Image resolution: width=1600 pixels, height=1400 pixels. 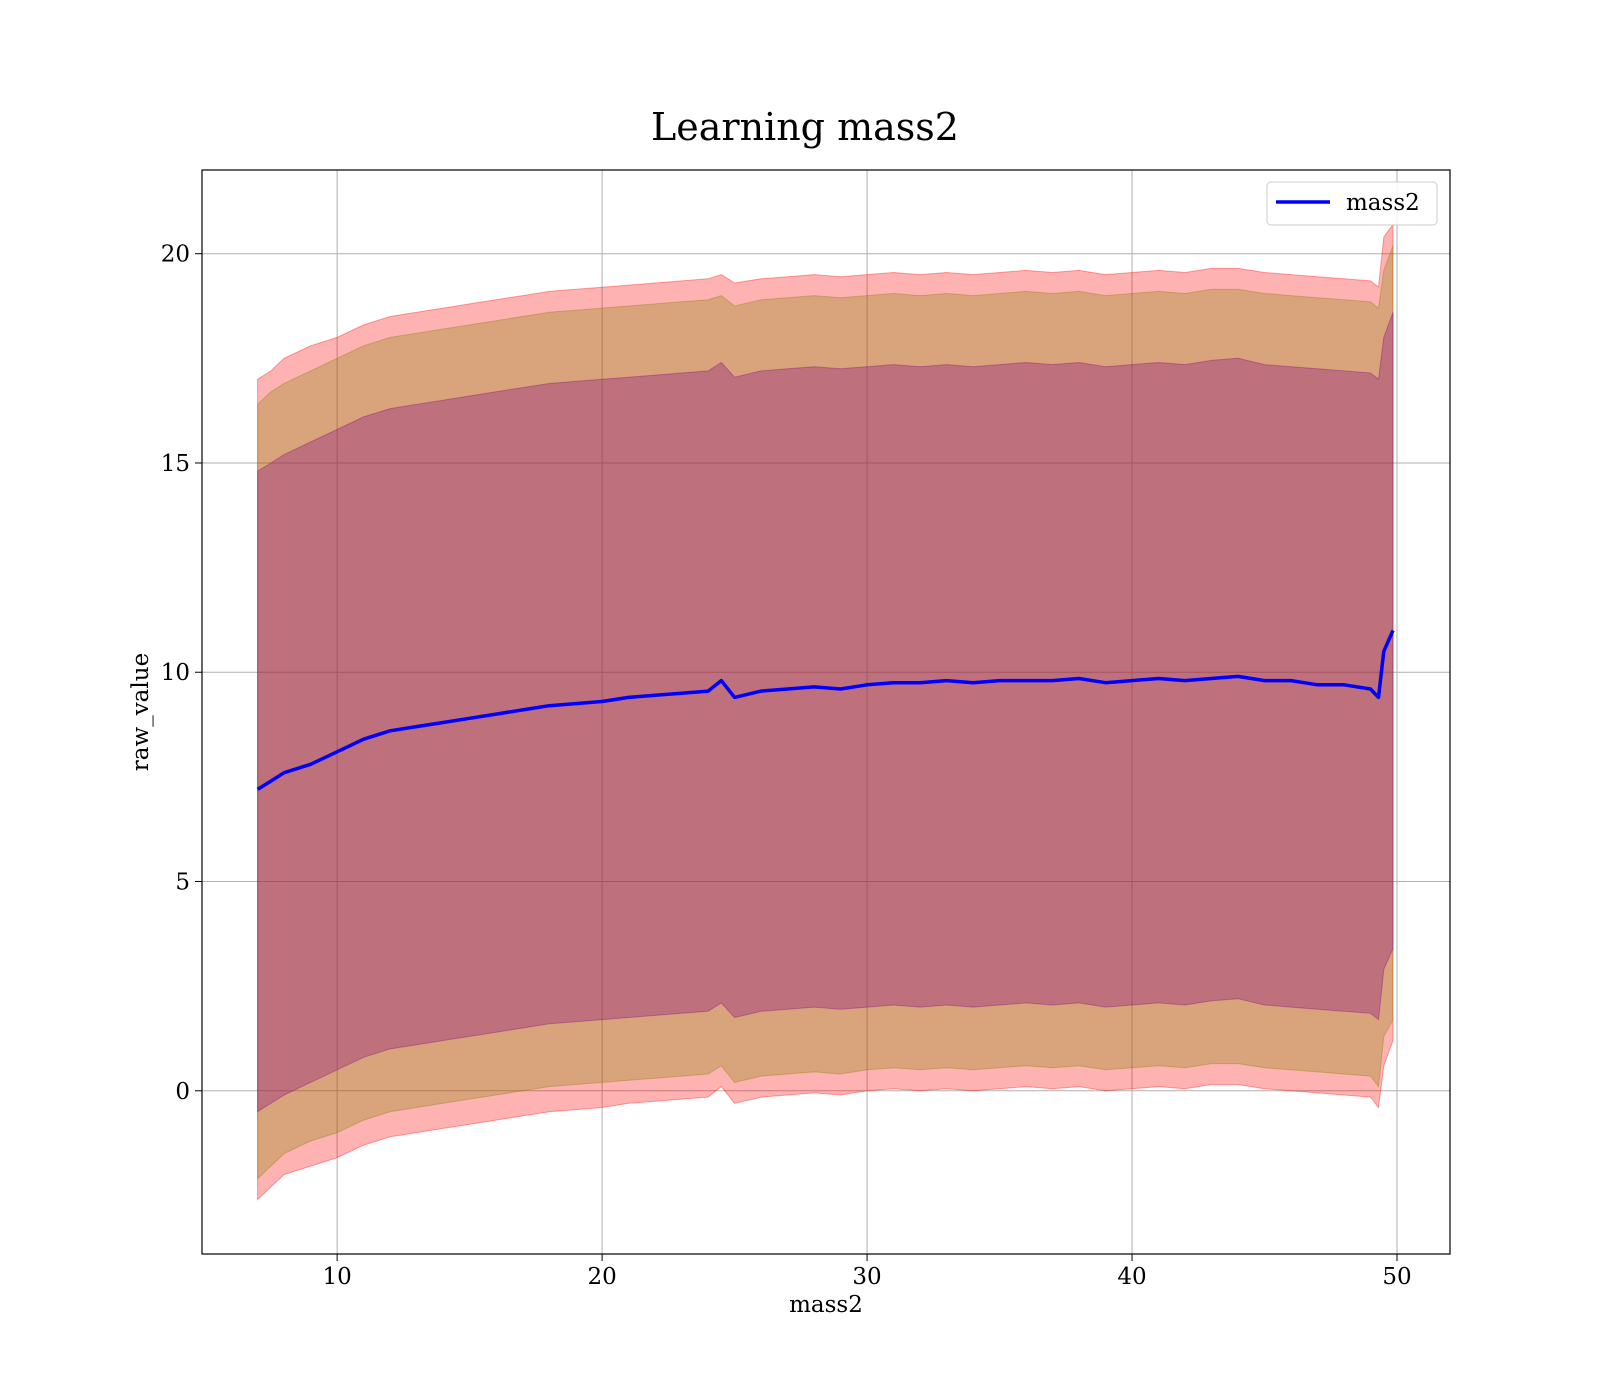 What do you see at coordinates (805, 127) in the screenshot?
I see `chart-title: Learning mass2` at bounding box center [805, 127].